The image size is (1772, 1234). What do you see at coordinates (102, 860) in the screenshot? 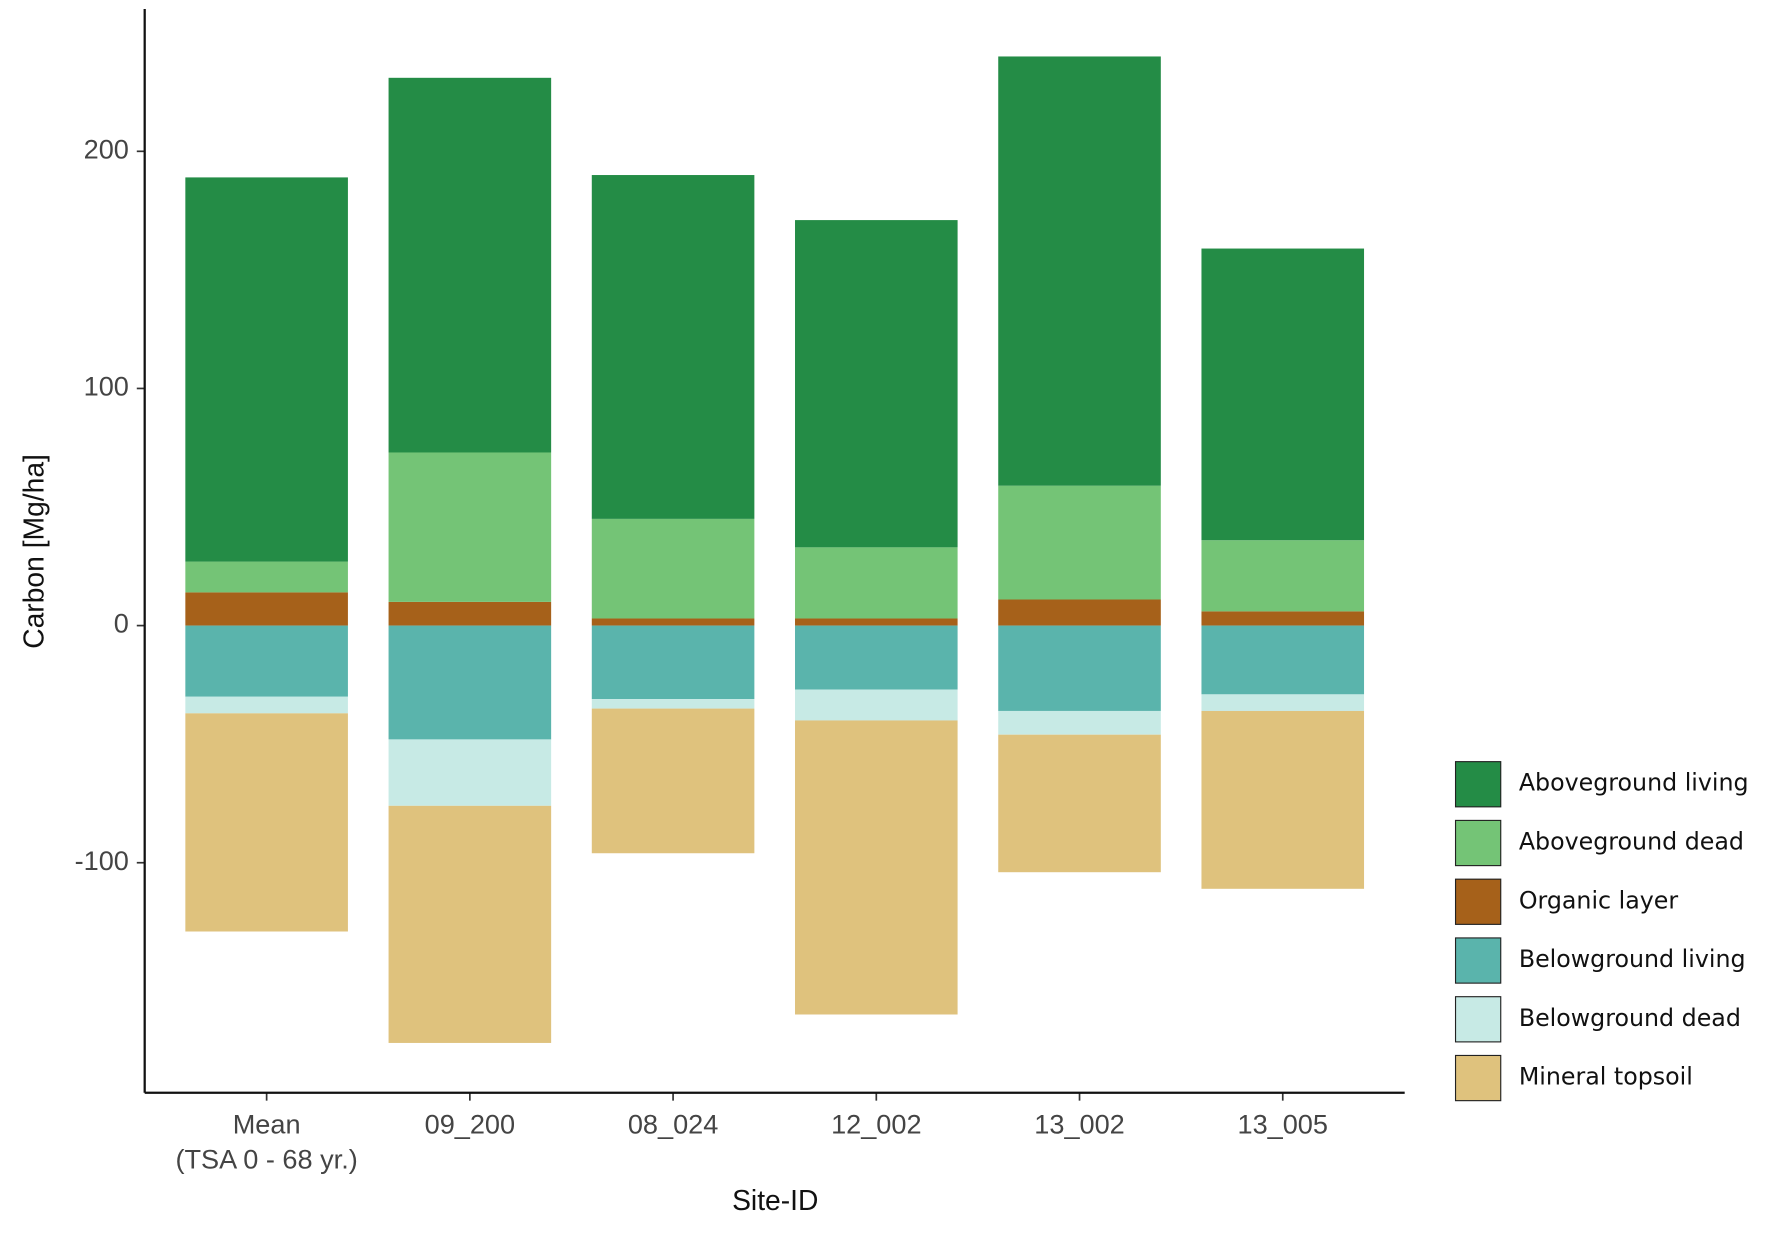
I see `y-tick-label: -100` at bounding box center [102, 860].